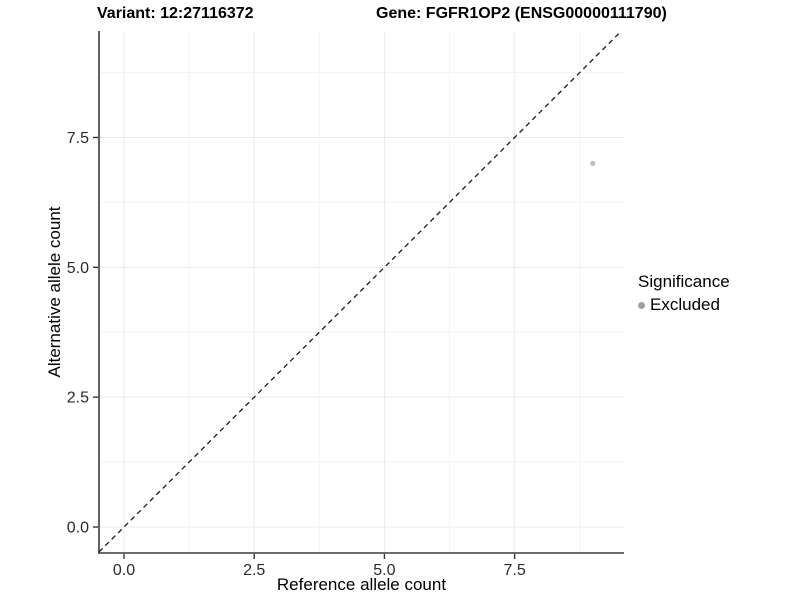  I want to click on x-axis-title: Reference allele count, so click(361, 584).